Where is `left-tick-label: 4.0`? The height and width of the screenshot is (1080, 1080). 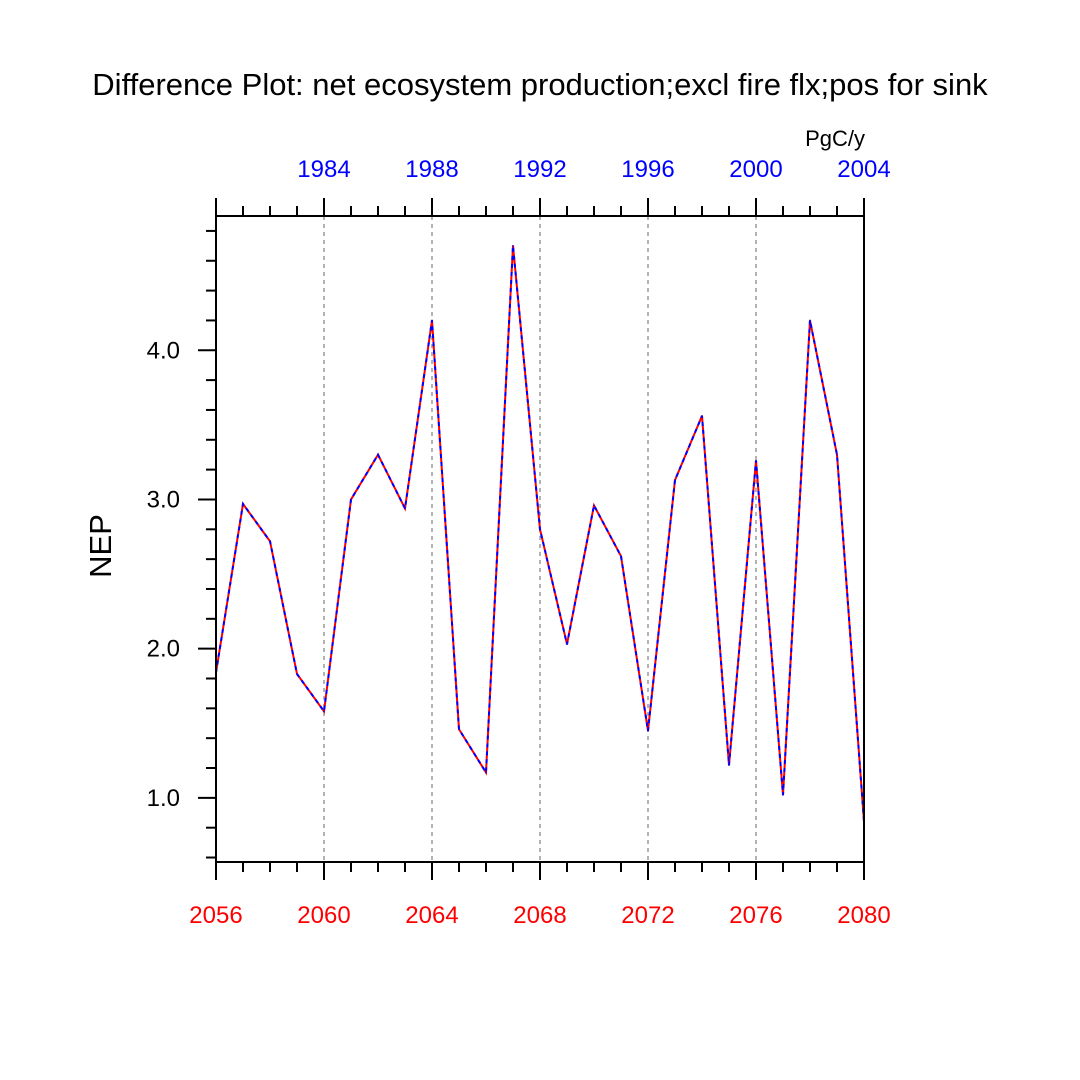
left-tick-label: 4.0 is located at coordinates (163, 350).